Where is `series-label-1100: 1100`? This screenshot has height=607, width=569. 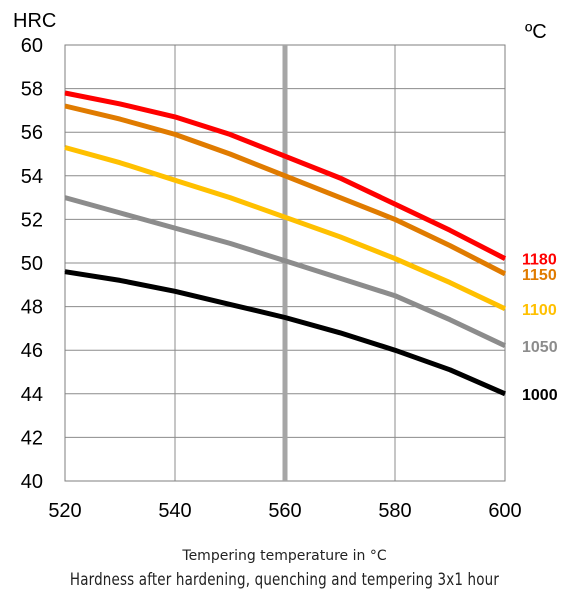
series-label-1100: 1100 is located at coordinates (539, 310).